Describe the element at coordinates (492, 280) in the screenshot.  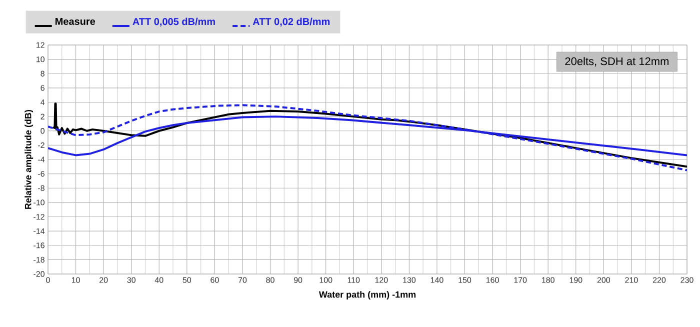
I see `x-tick-label: 160` at that location.